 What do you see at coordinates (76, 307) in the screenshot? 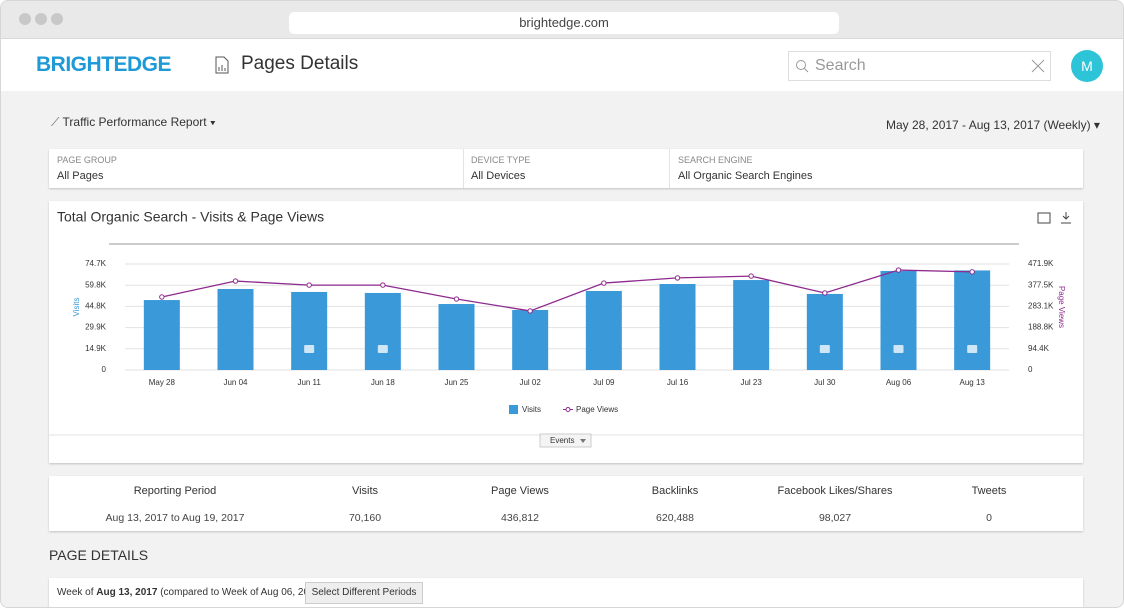
I see `y-axis-label: Visits` at bounding box center [76, 307].